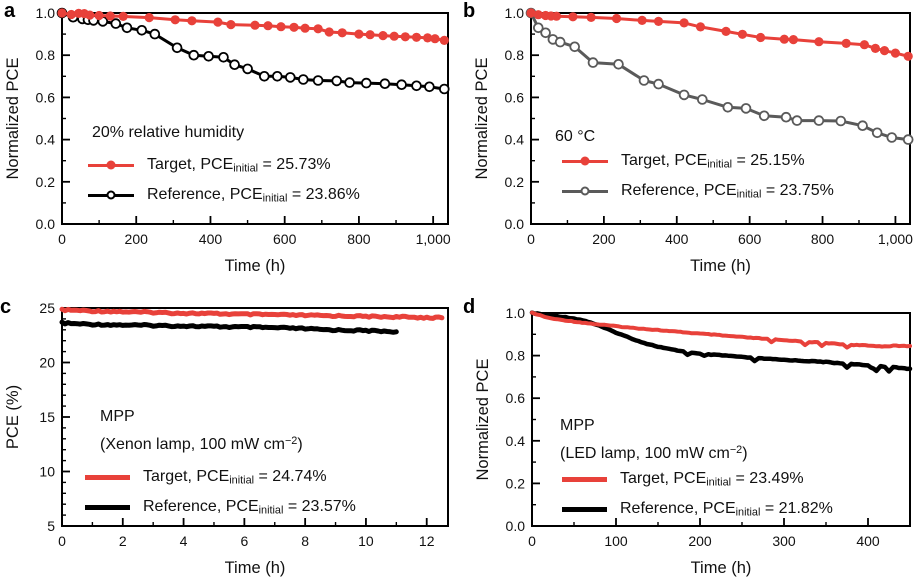 The width and height of the screenshot is (914, 588). What do you see at coordinates (239, 165) in the screenshot?
I see `target-legend-label: Target, PCEinitial = 25.73%` at bounding box center [239, 165].